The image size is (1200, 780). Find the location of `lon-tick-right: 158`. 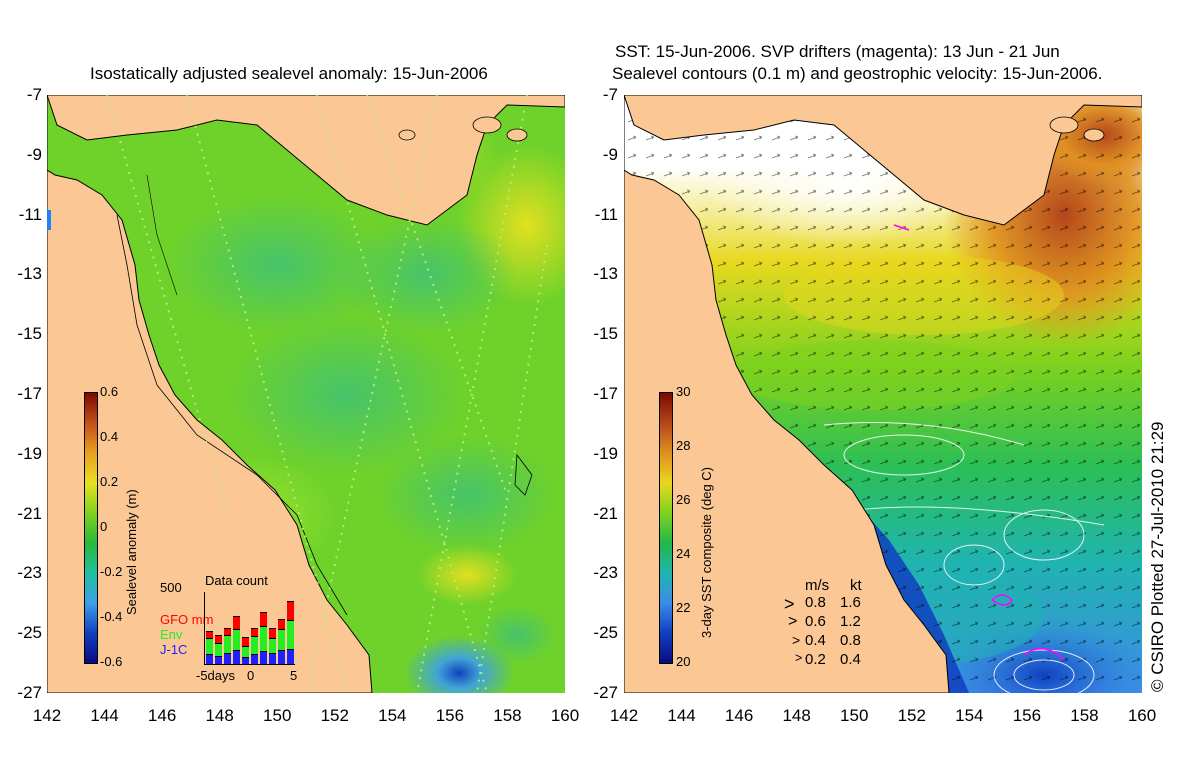

lon-tick-right: 158 is located at coordinates (1084, 715).